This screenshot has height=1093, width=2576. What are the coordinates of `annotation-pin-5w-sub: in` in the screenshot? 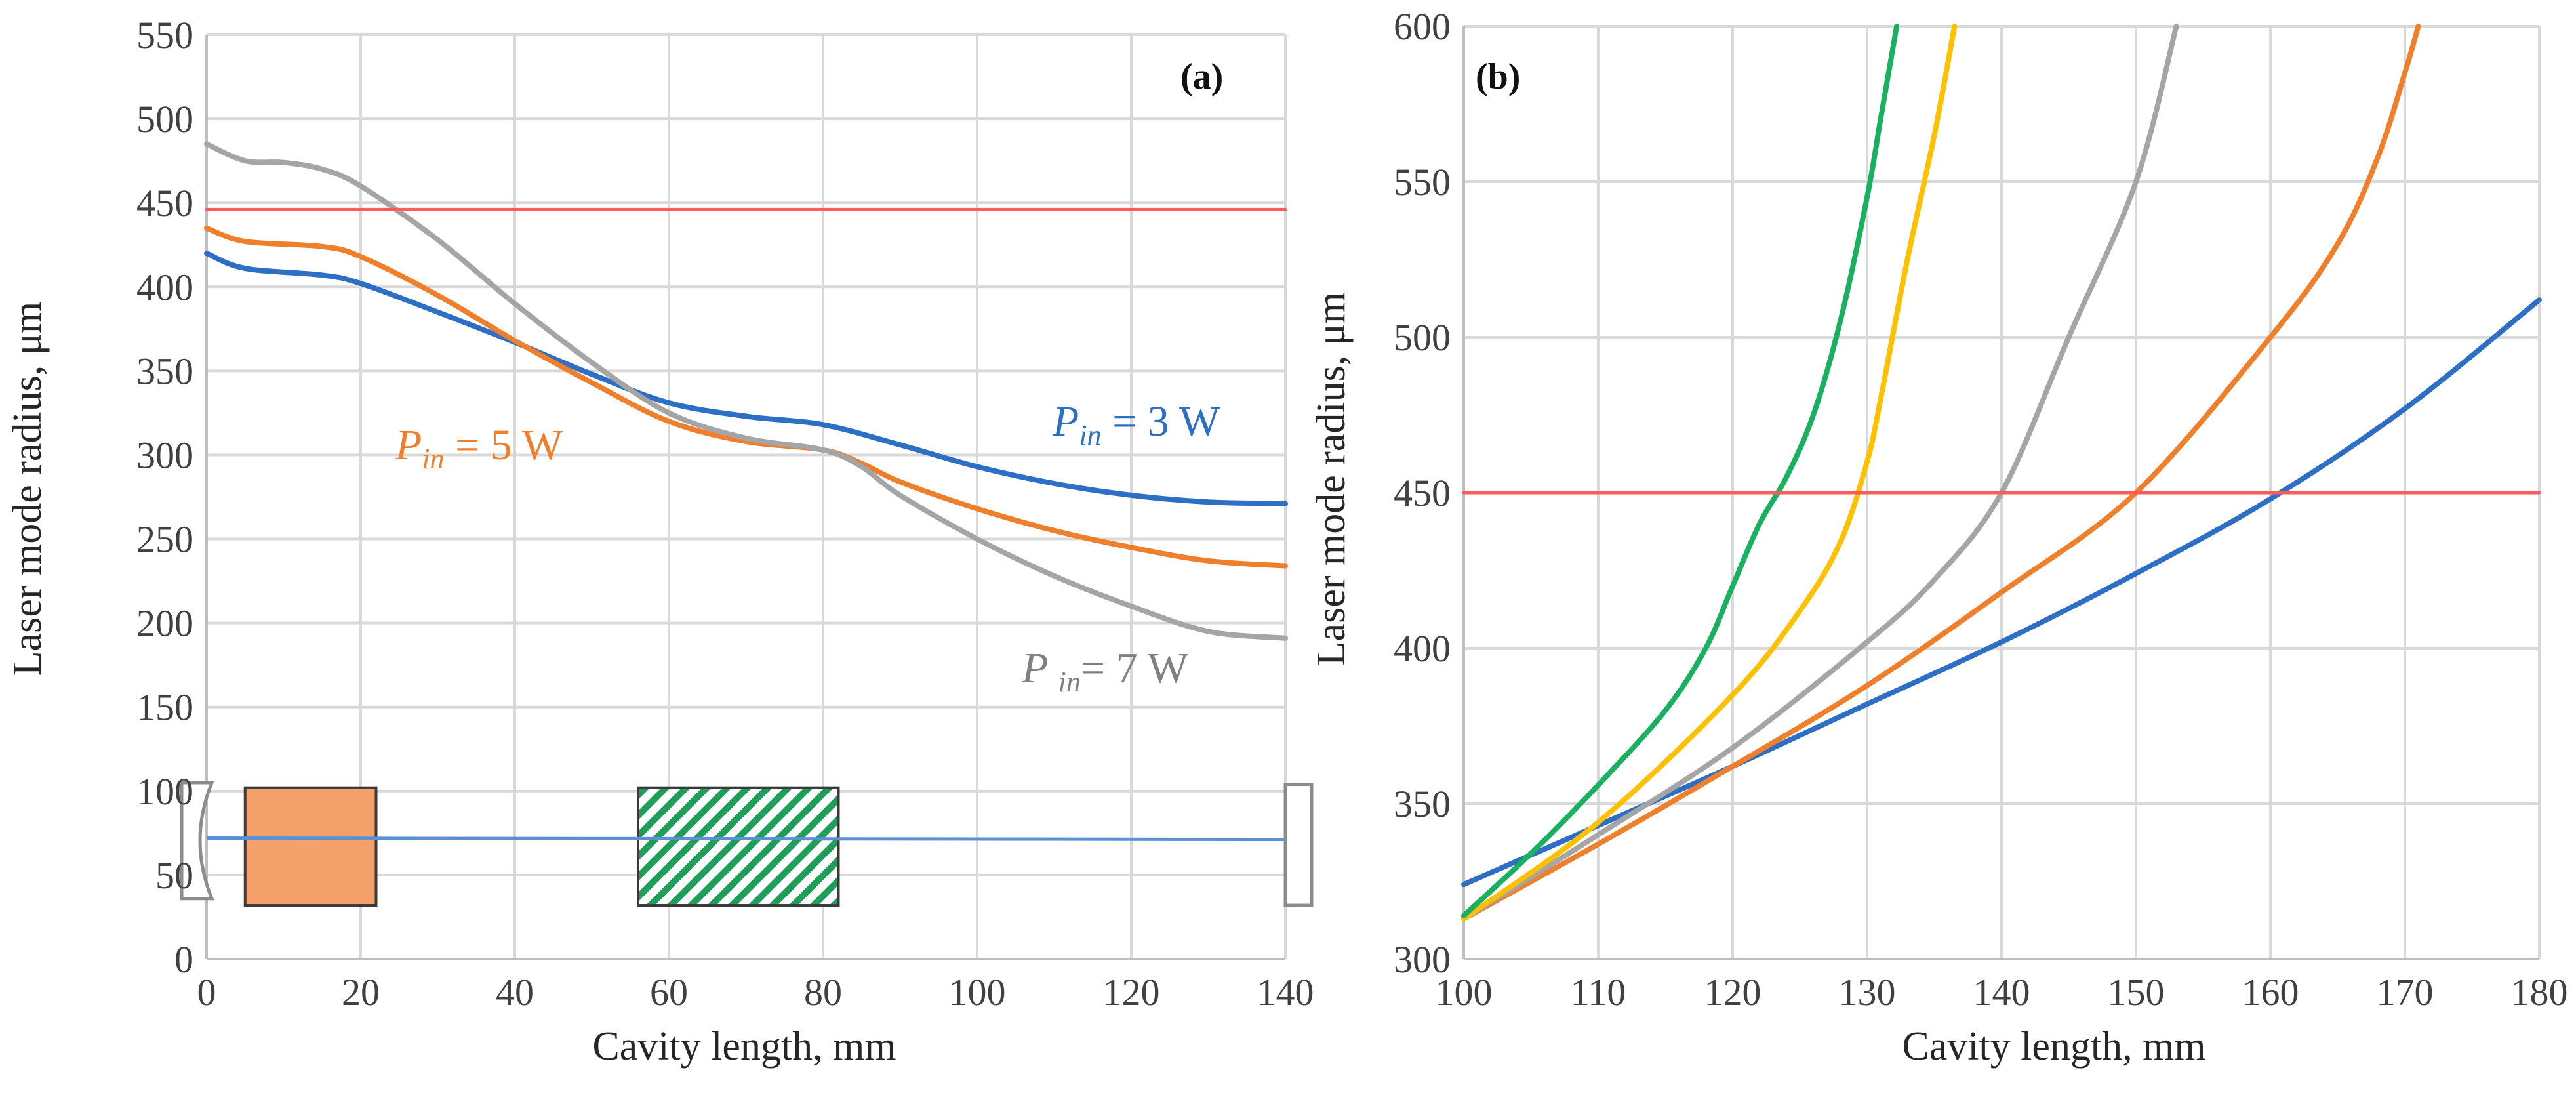 It's located at (433, 459).